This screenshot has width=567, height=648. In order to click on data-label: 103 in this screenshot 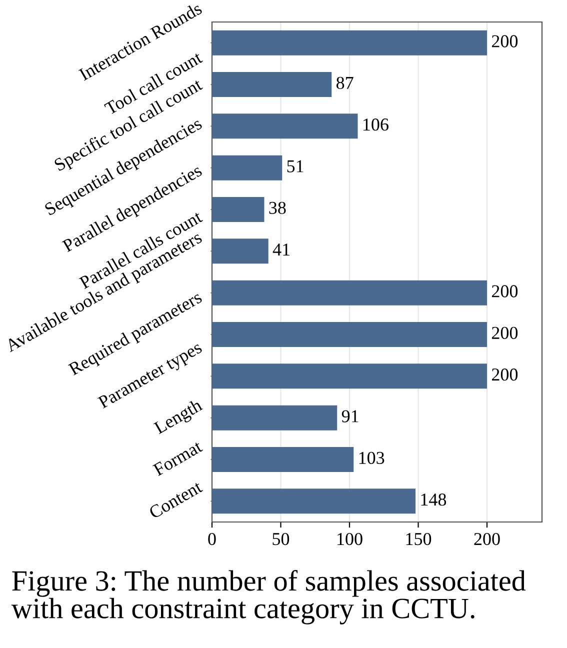, I will do `click(371, 458)`.